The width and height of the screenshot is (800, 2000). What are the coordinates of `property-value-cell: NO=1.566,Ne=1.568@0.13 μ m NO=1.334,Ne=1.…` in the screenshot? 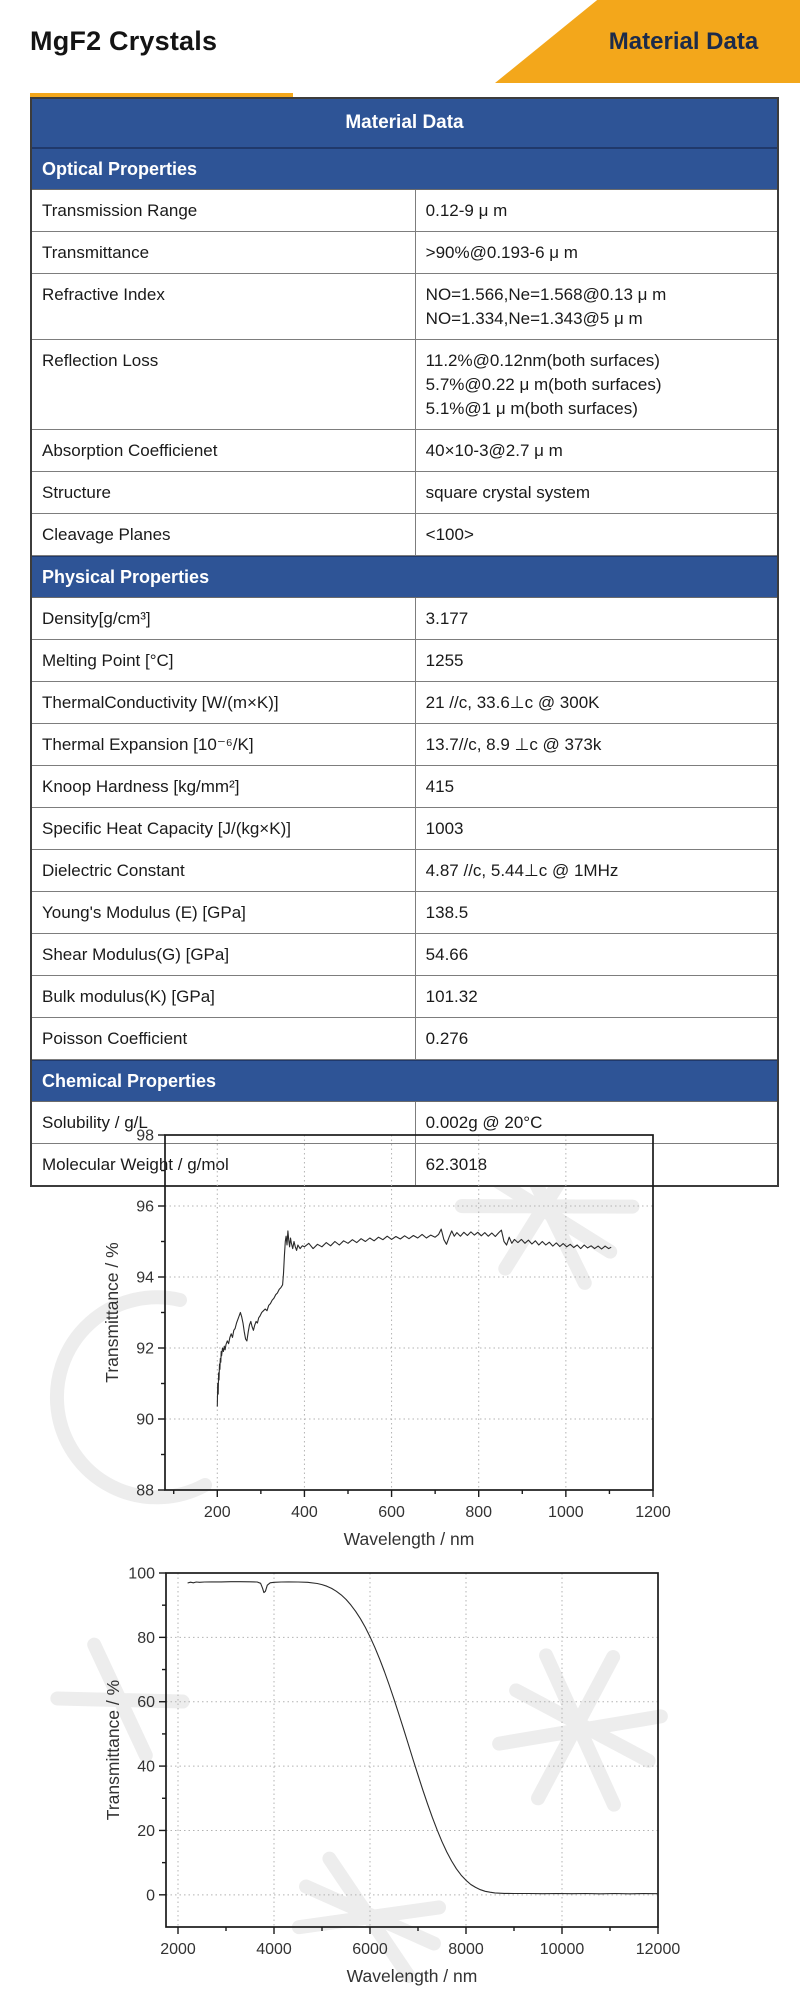 It's located at (546, 306).